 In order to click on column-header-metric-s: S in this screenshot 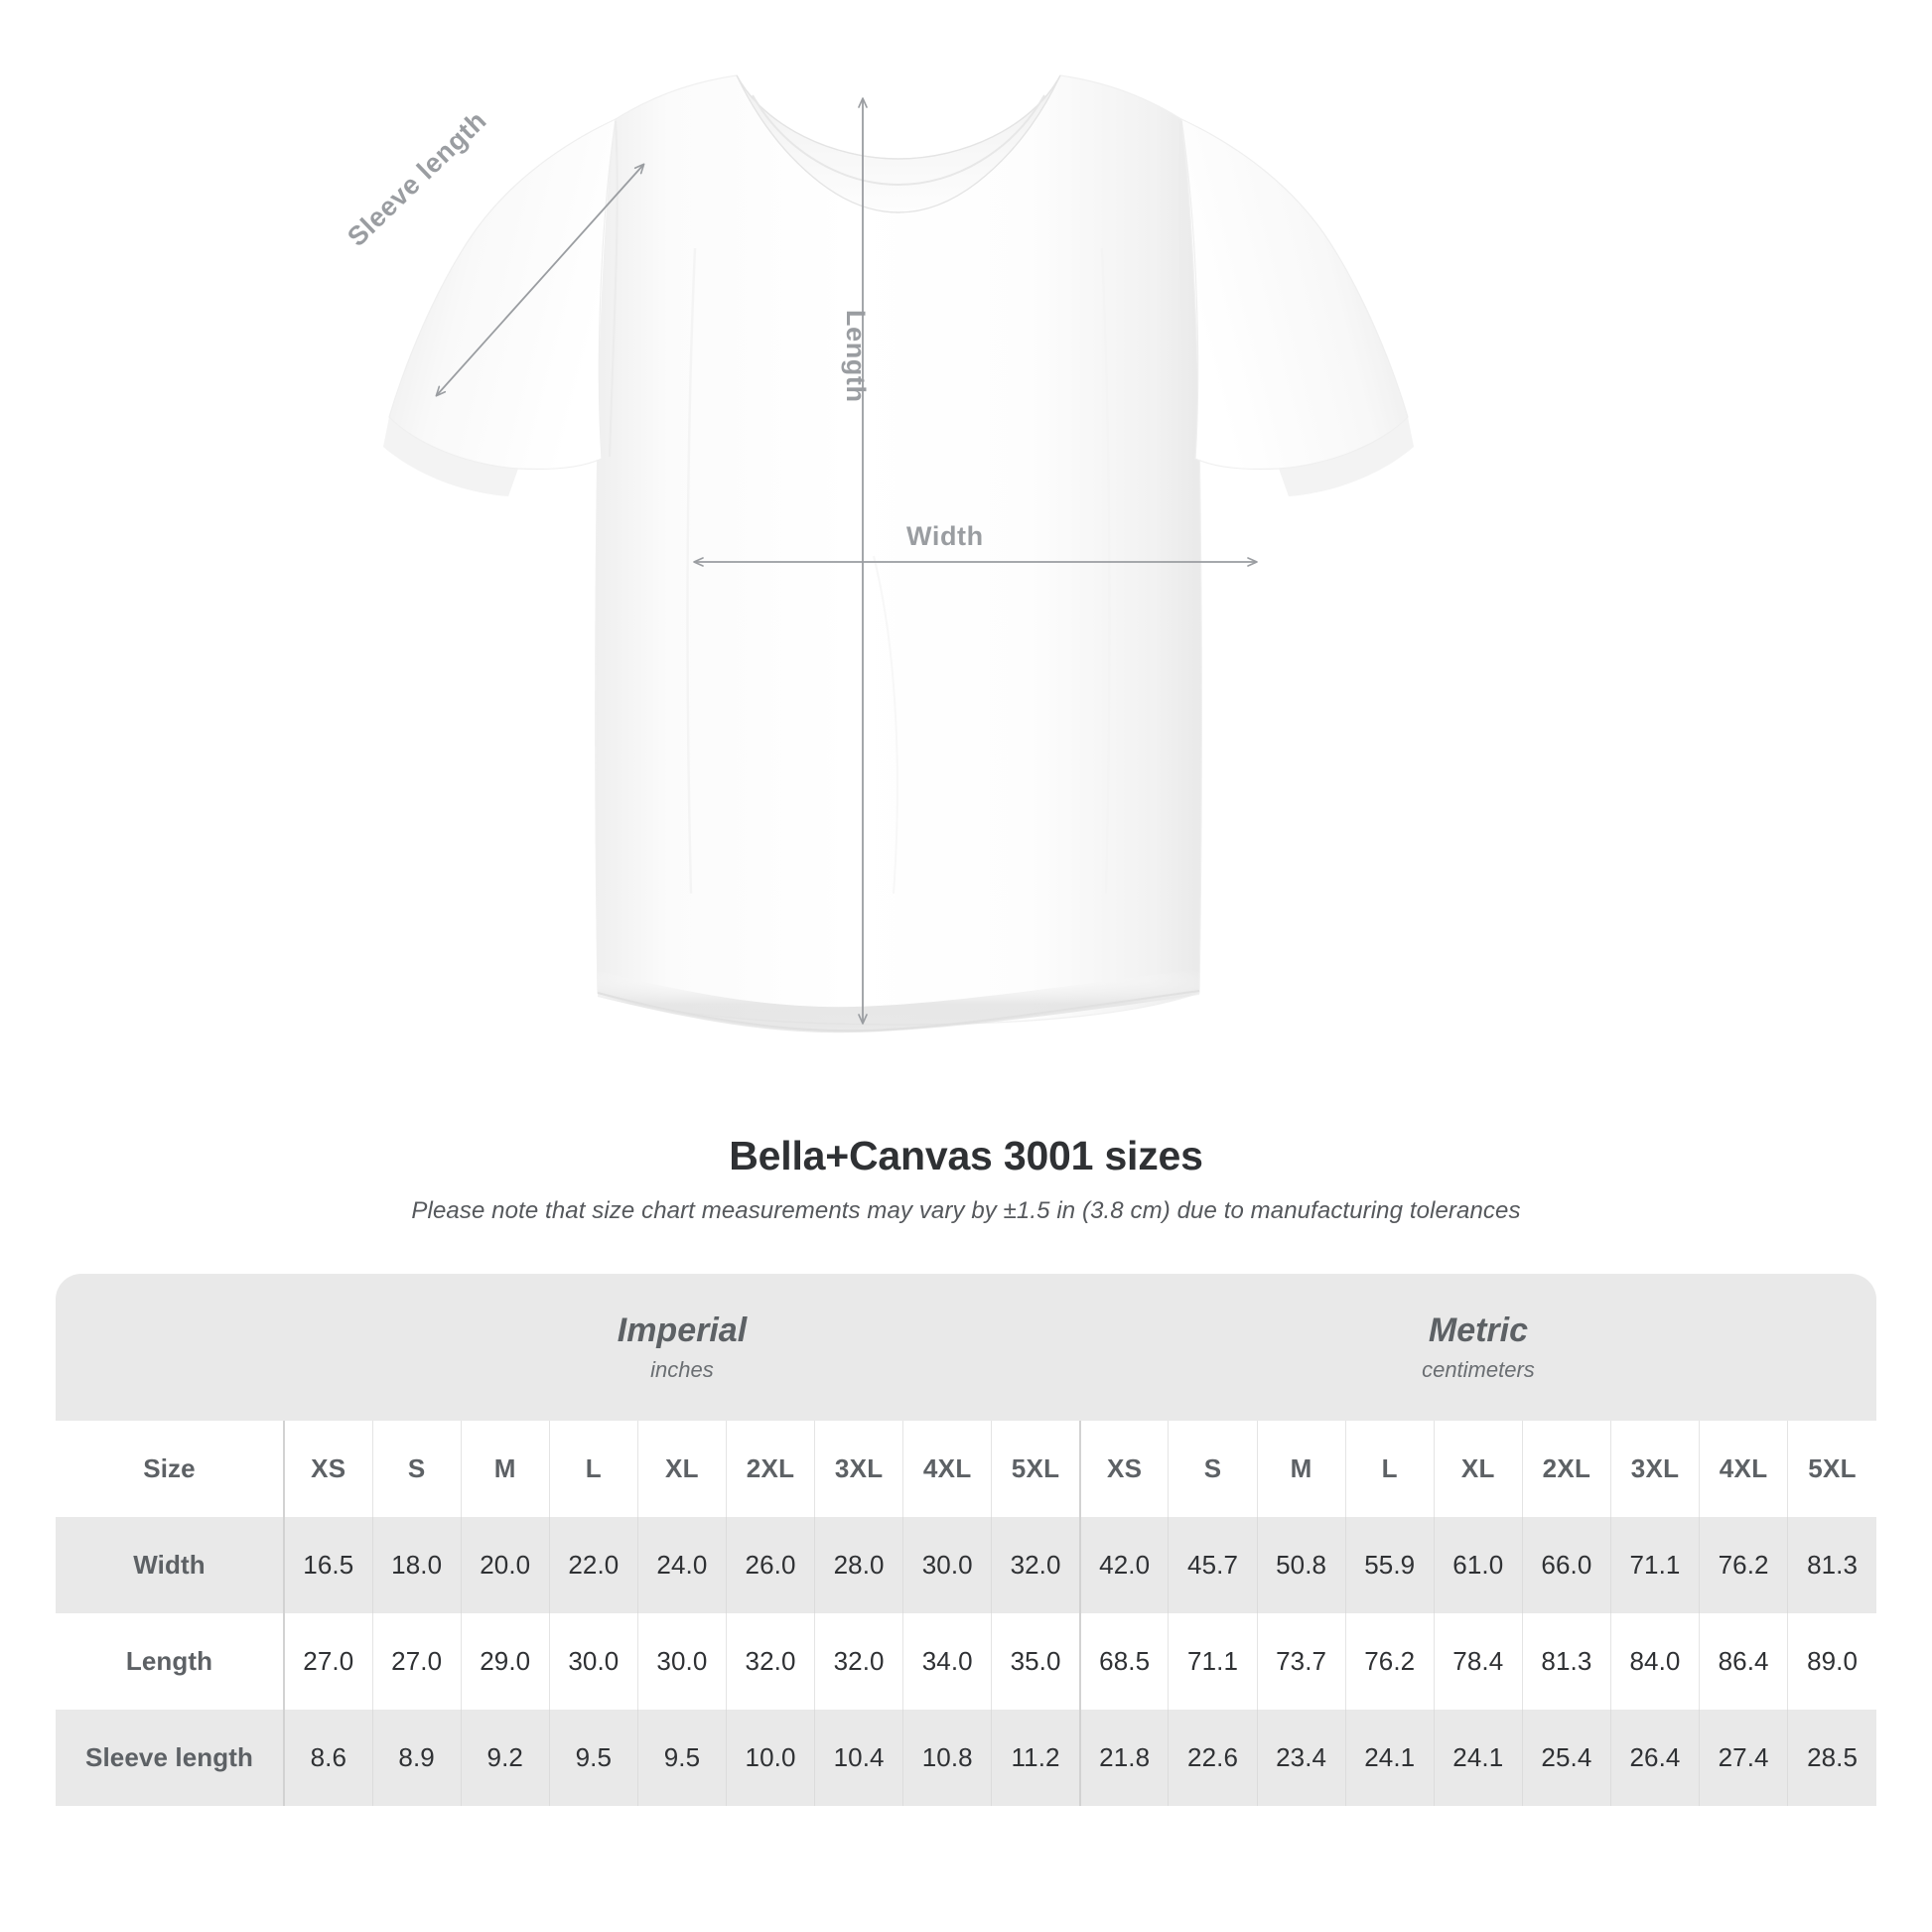, I will do `click(1213, 1469)`.